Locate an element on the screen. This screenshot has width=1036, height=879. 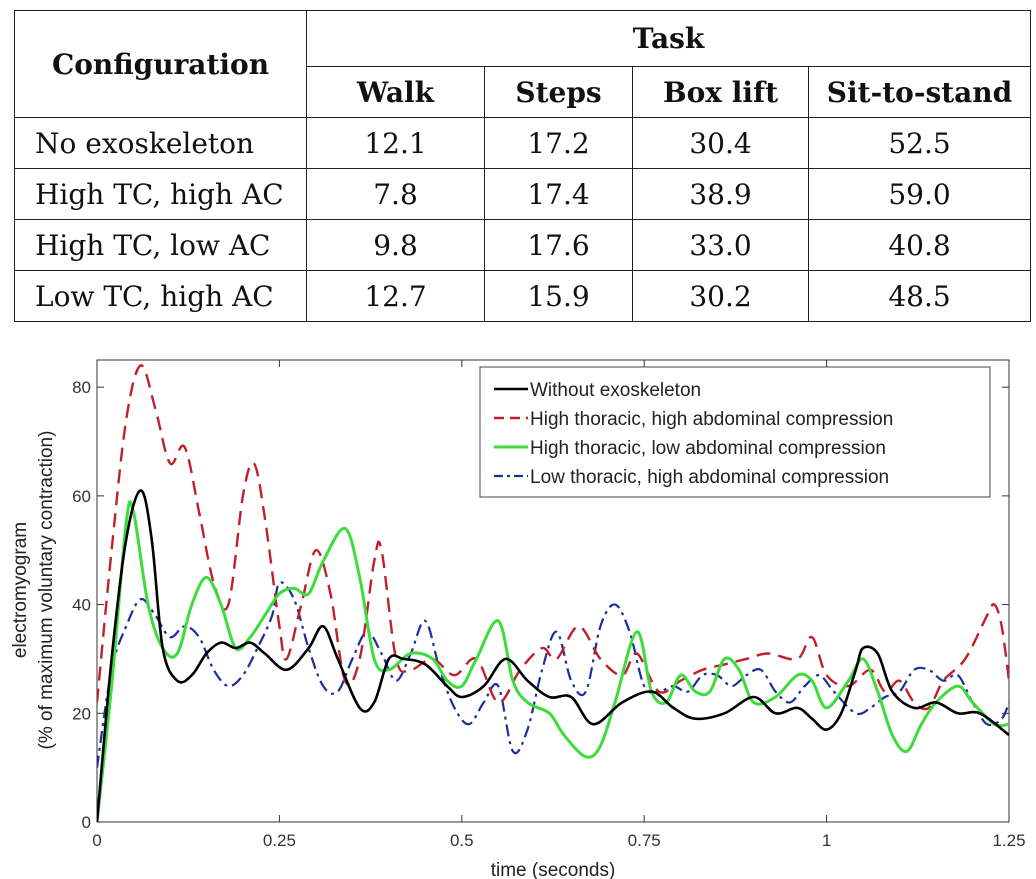
task-column-sit-to-stand: Sit-to-stand is located at coordinates (919, 92).